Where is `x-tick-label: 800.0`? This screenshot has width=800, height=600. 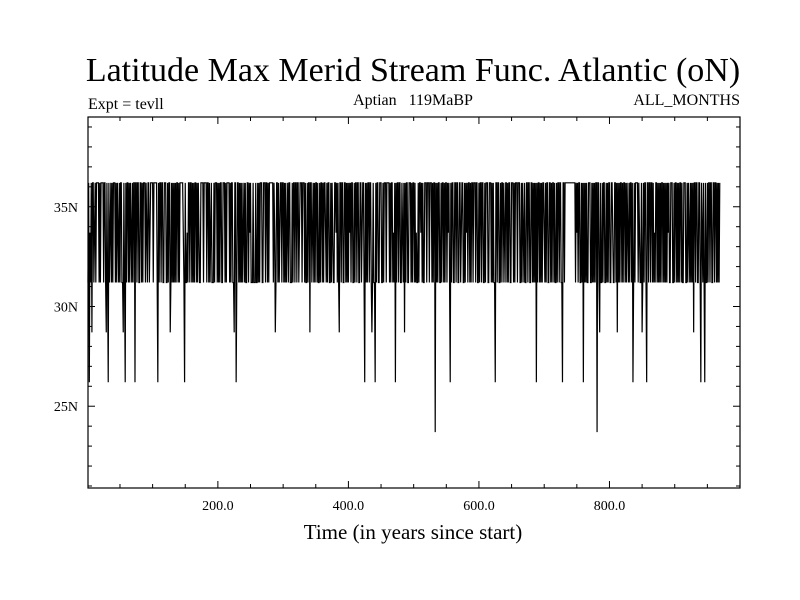 x-tick-label: 800.0 is located at coordinates (610, 506).